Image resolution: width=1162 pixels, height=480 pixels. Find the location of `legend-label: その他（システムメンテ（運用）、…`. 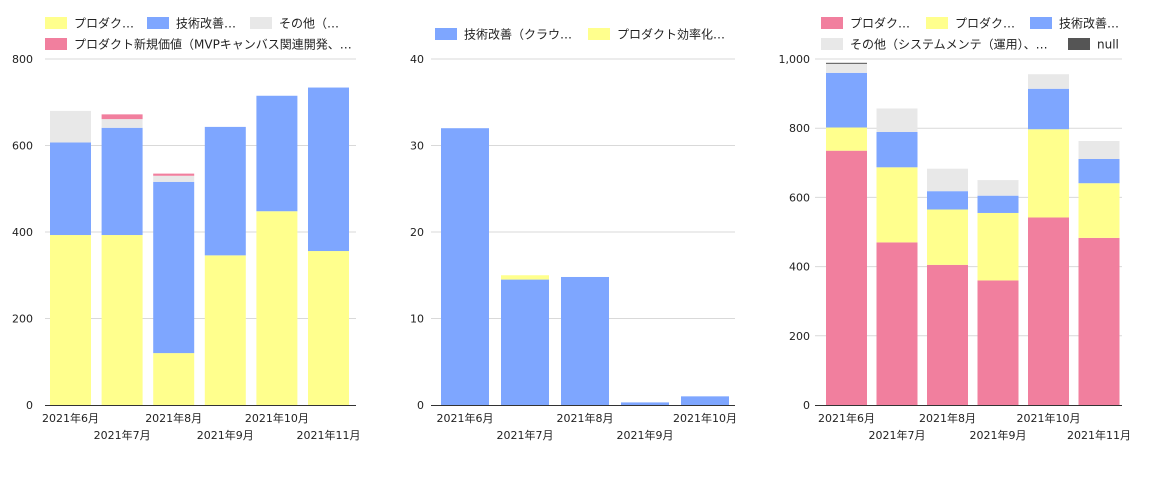

legend-label: その他（システムメンテ（運用）、… is located at coordinates (949, 45).